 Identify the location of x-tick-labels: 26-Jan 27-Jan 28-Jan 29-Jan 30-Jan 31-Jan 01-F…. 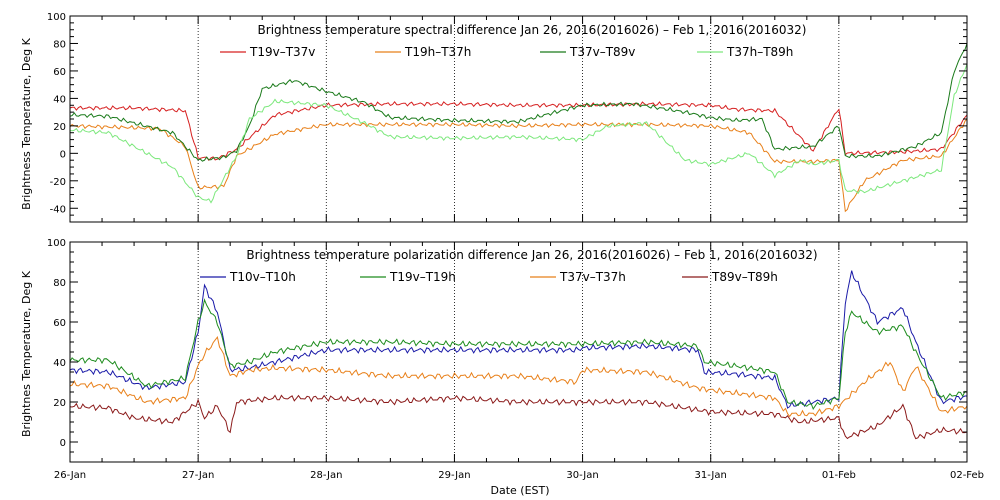
(519, 475).